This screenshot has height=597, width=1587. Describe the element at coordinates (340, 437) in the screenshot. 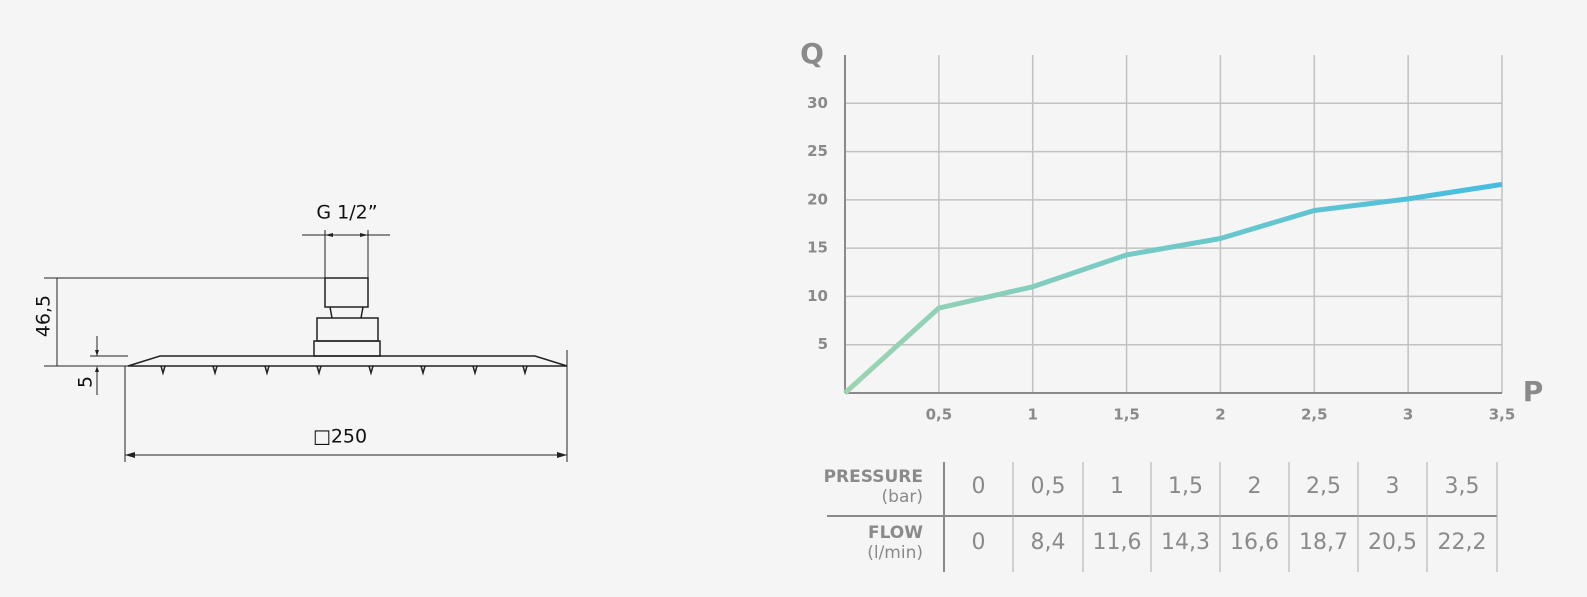

I see `width-label: □250` at that location.